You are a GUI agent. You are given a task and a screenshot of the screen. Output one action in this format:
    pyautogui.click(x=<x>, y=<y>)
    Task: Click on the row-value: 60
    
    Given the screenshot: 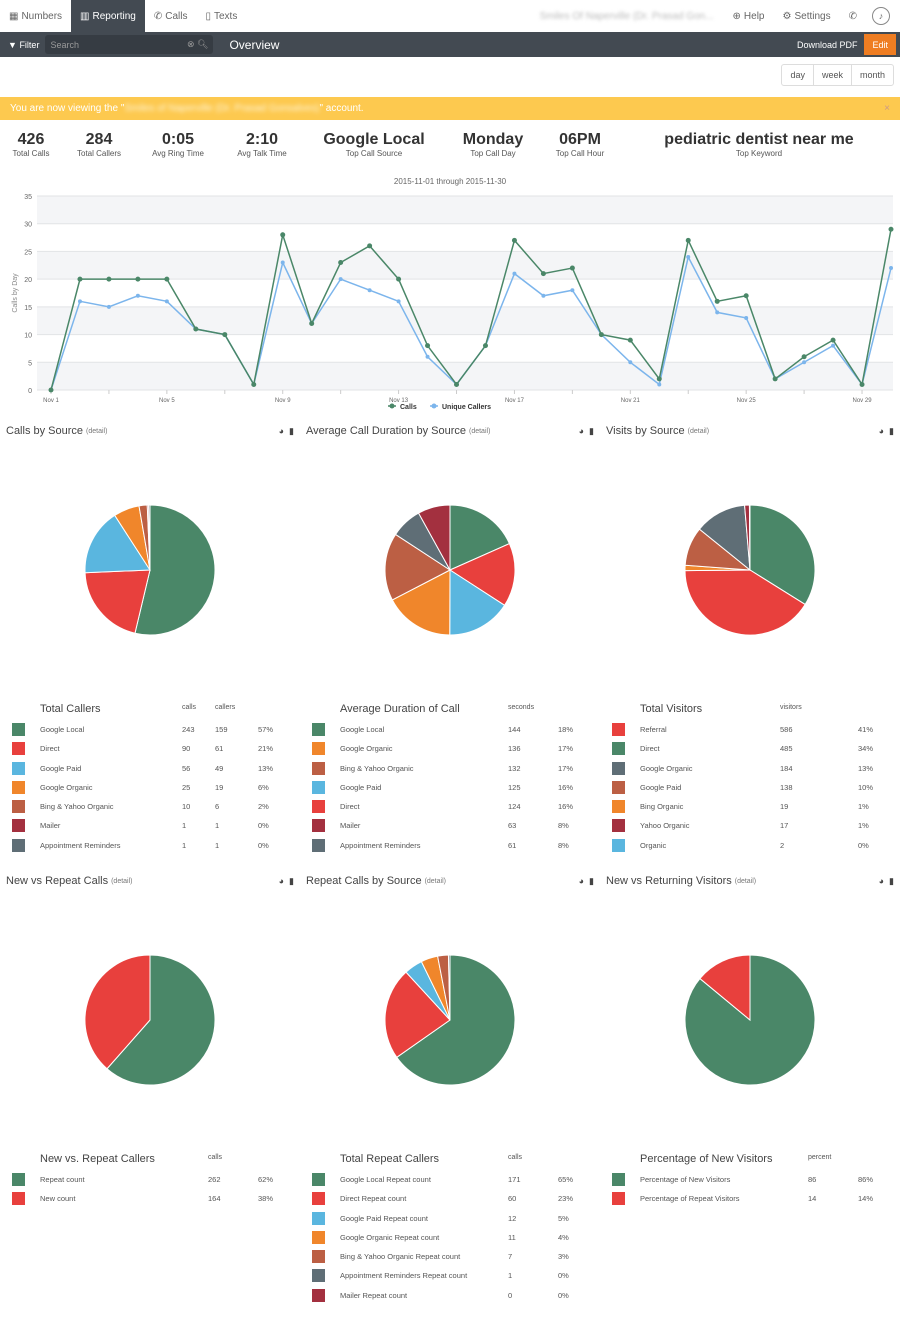 What is the action you would take?
    pyautogui.click(x=512, y=1199)
    